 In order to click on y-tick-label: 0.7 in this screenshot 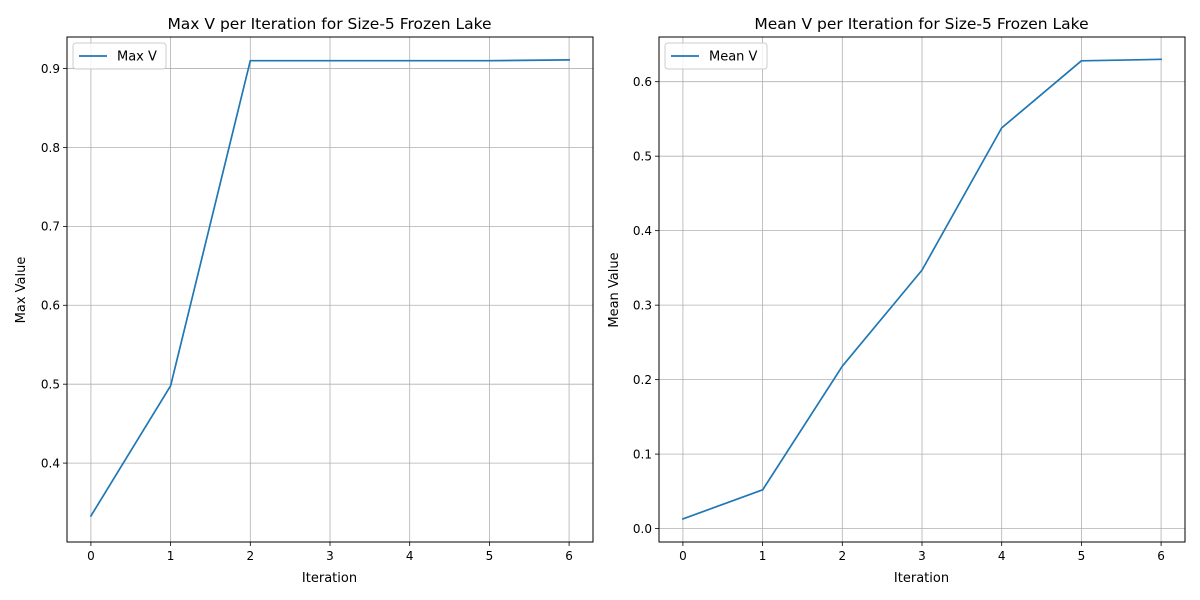, I will do `click(50, 227)`.